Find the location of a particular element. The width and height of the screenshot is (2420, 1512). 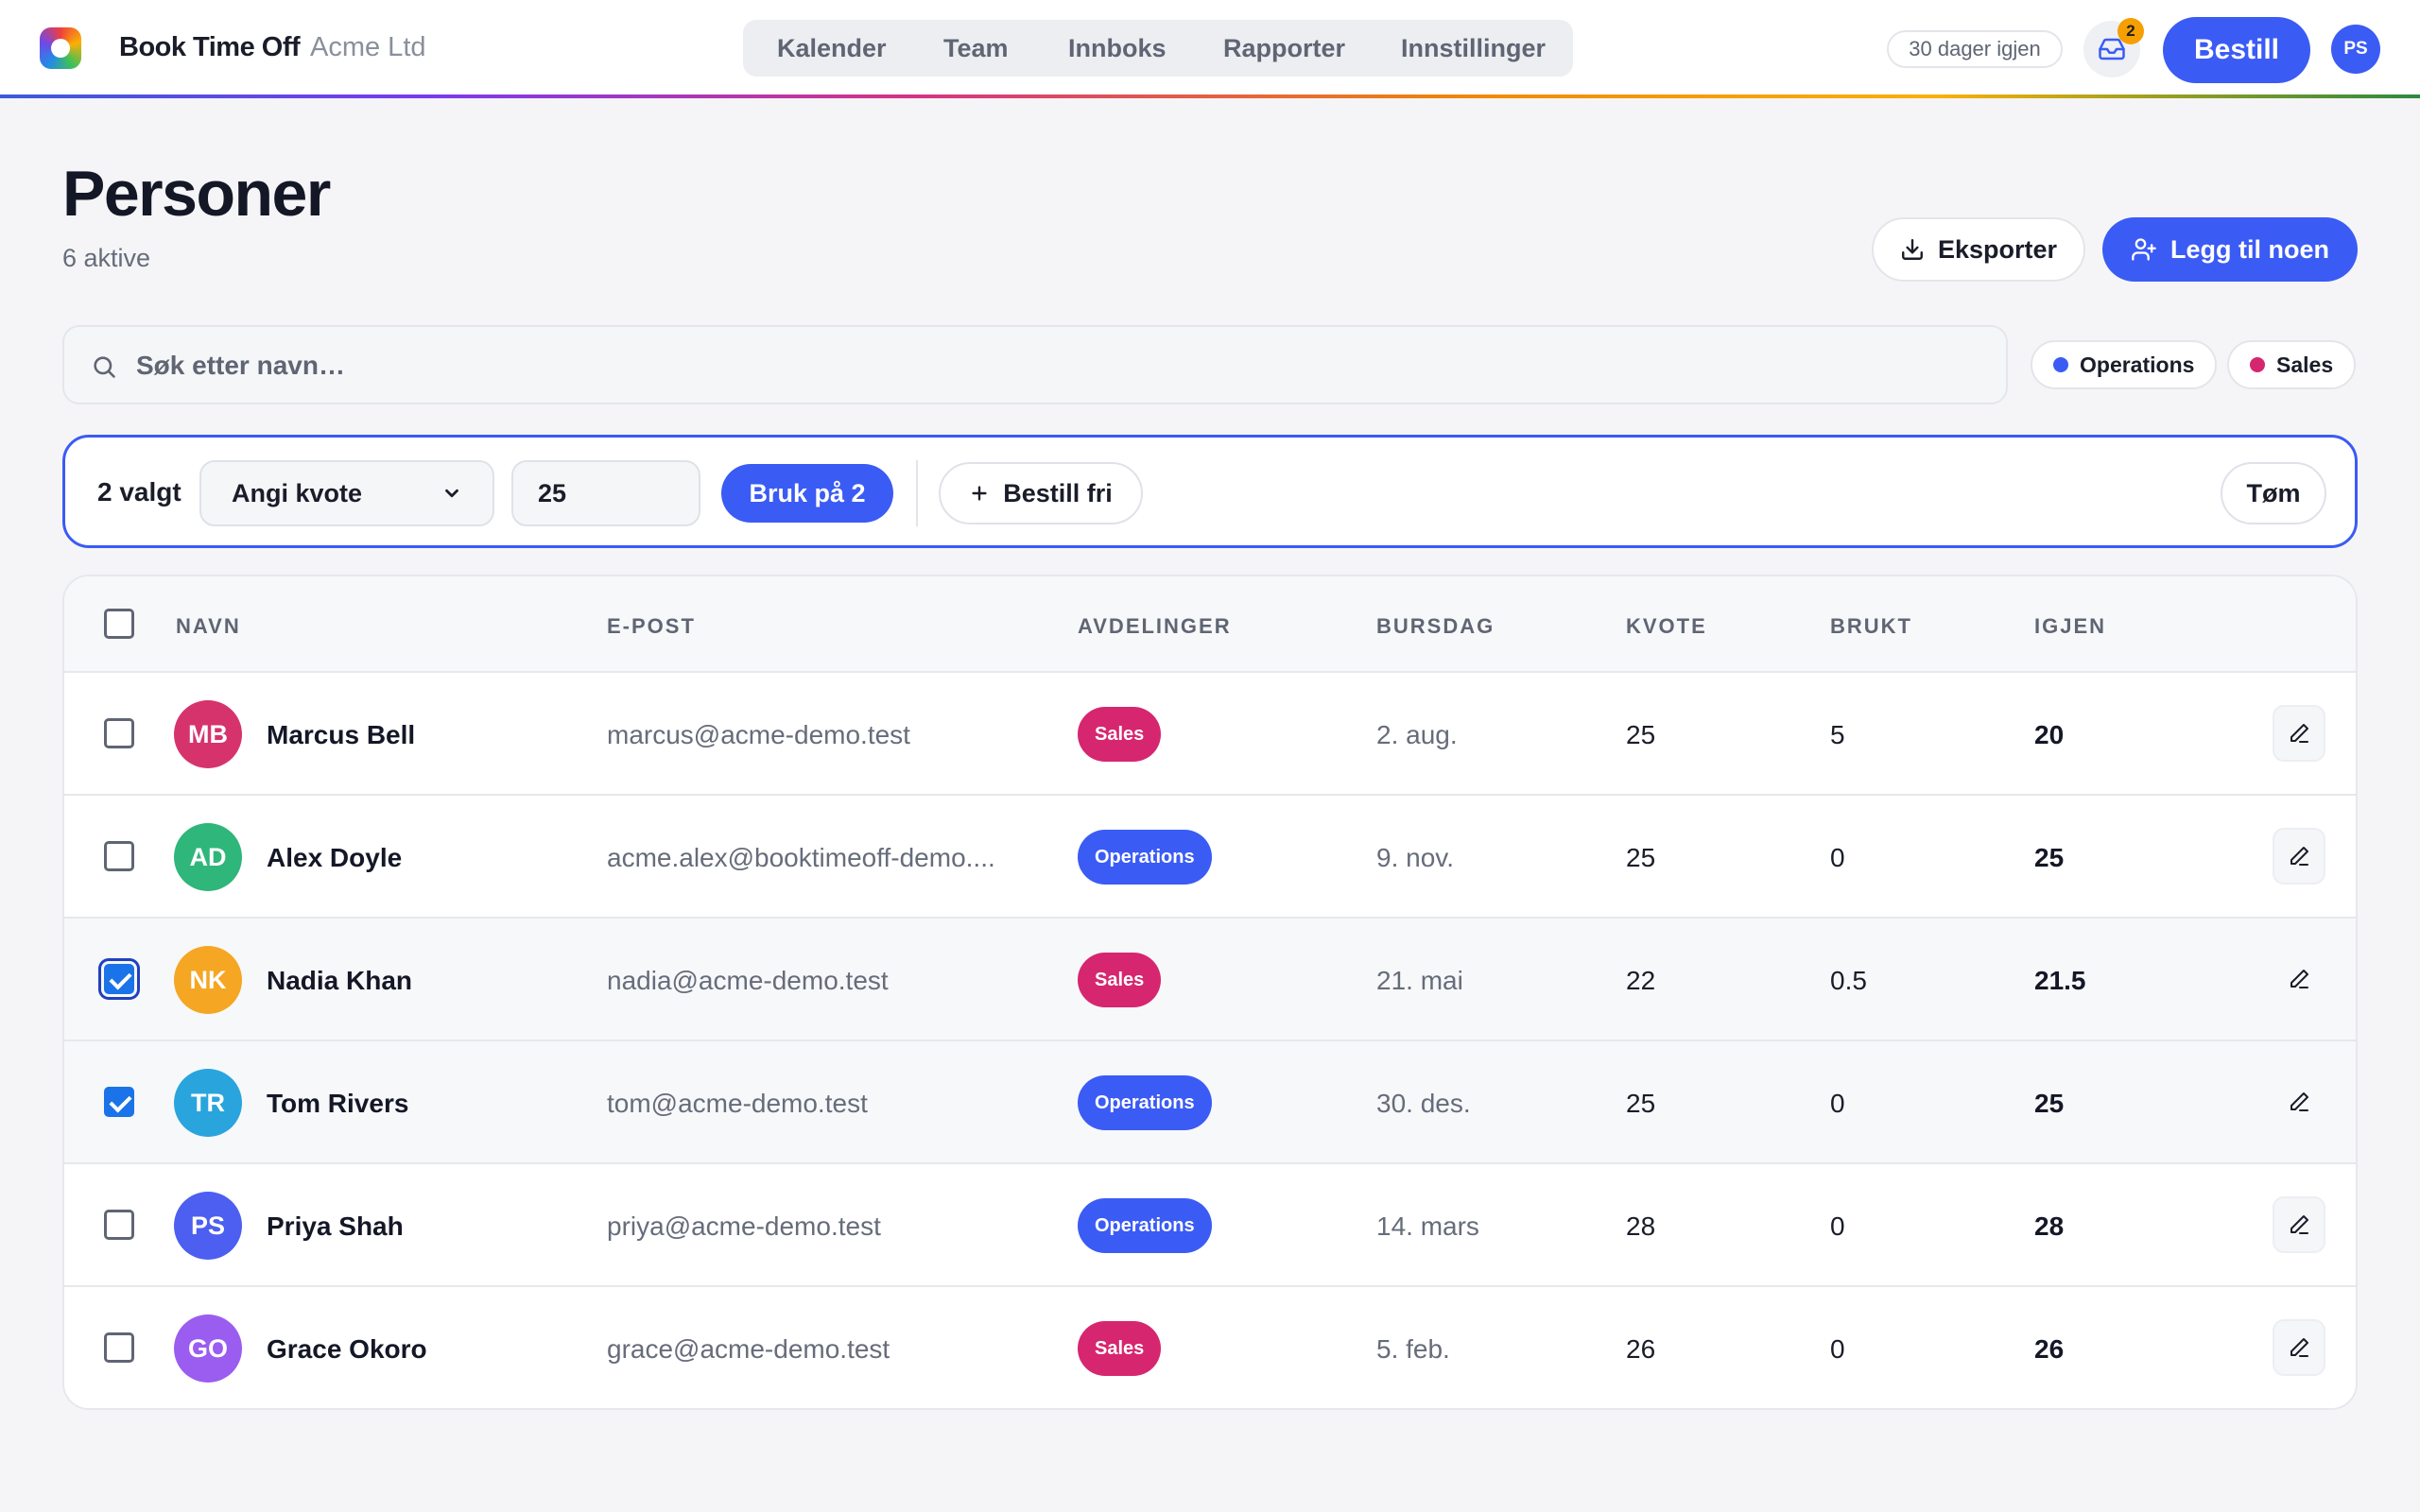

order-button: Bestill is located at coordinates (2236, 50).